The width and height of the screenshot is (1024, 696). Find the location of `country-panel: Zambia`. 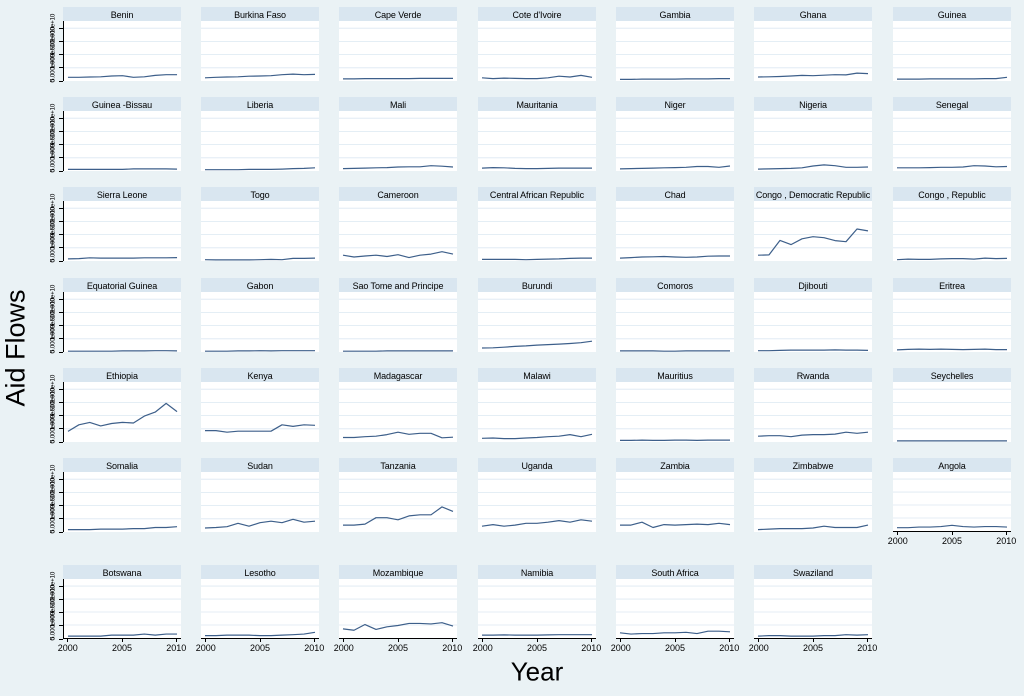

country-panel: Zambia is located at coordinates (675, 495).